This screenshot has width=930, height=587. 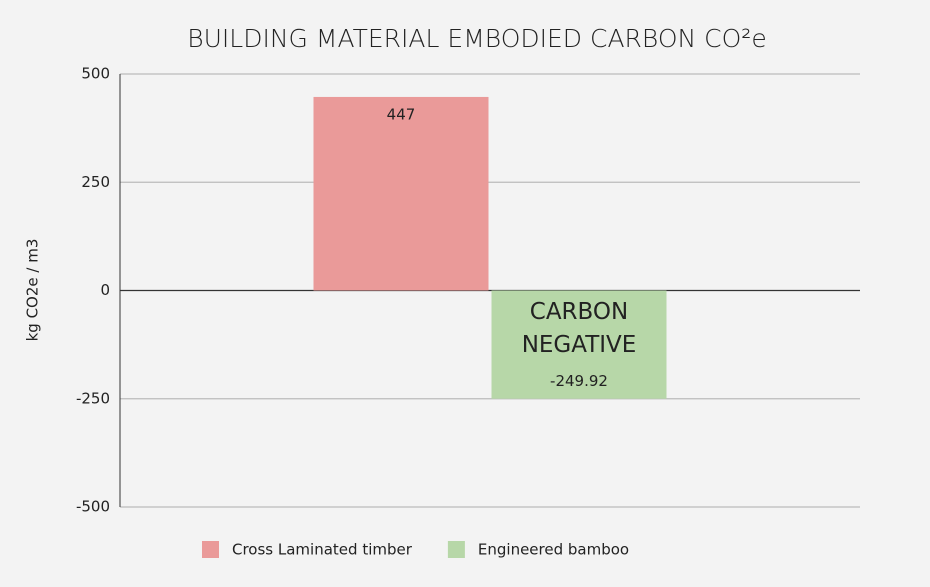 What do you see at coordinates (553, 550) in the screenshot?
I see `legend-label: Engineered bamboo` at bounding box center [553, 550].